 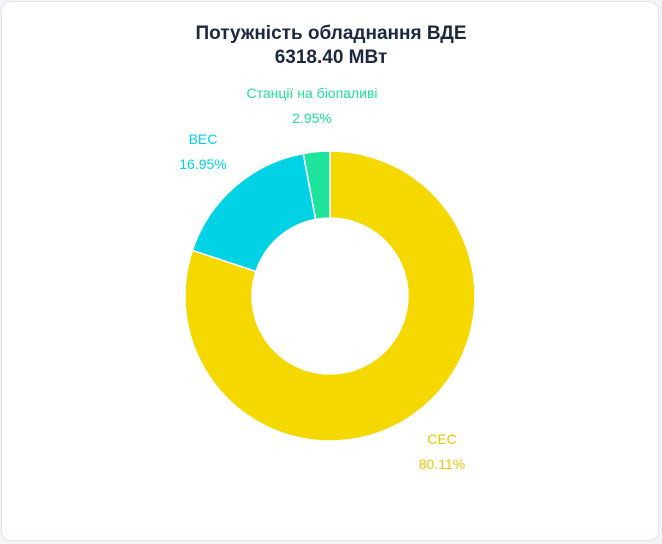 I want to click on slice-value-сес: 80.11%, so click(x=442, y=464).